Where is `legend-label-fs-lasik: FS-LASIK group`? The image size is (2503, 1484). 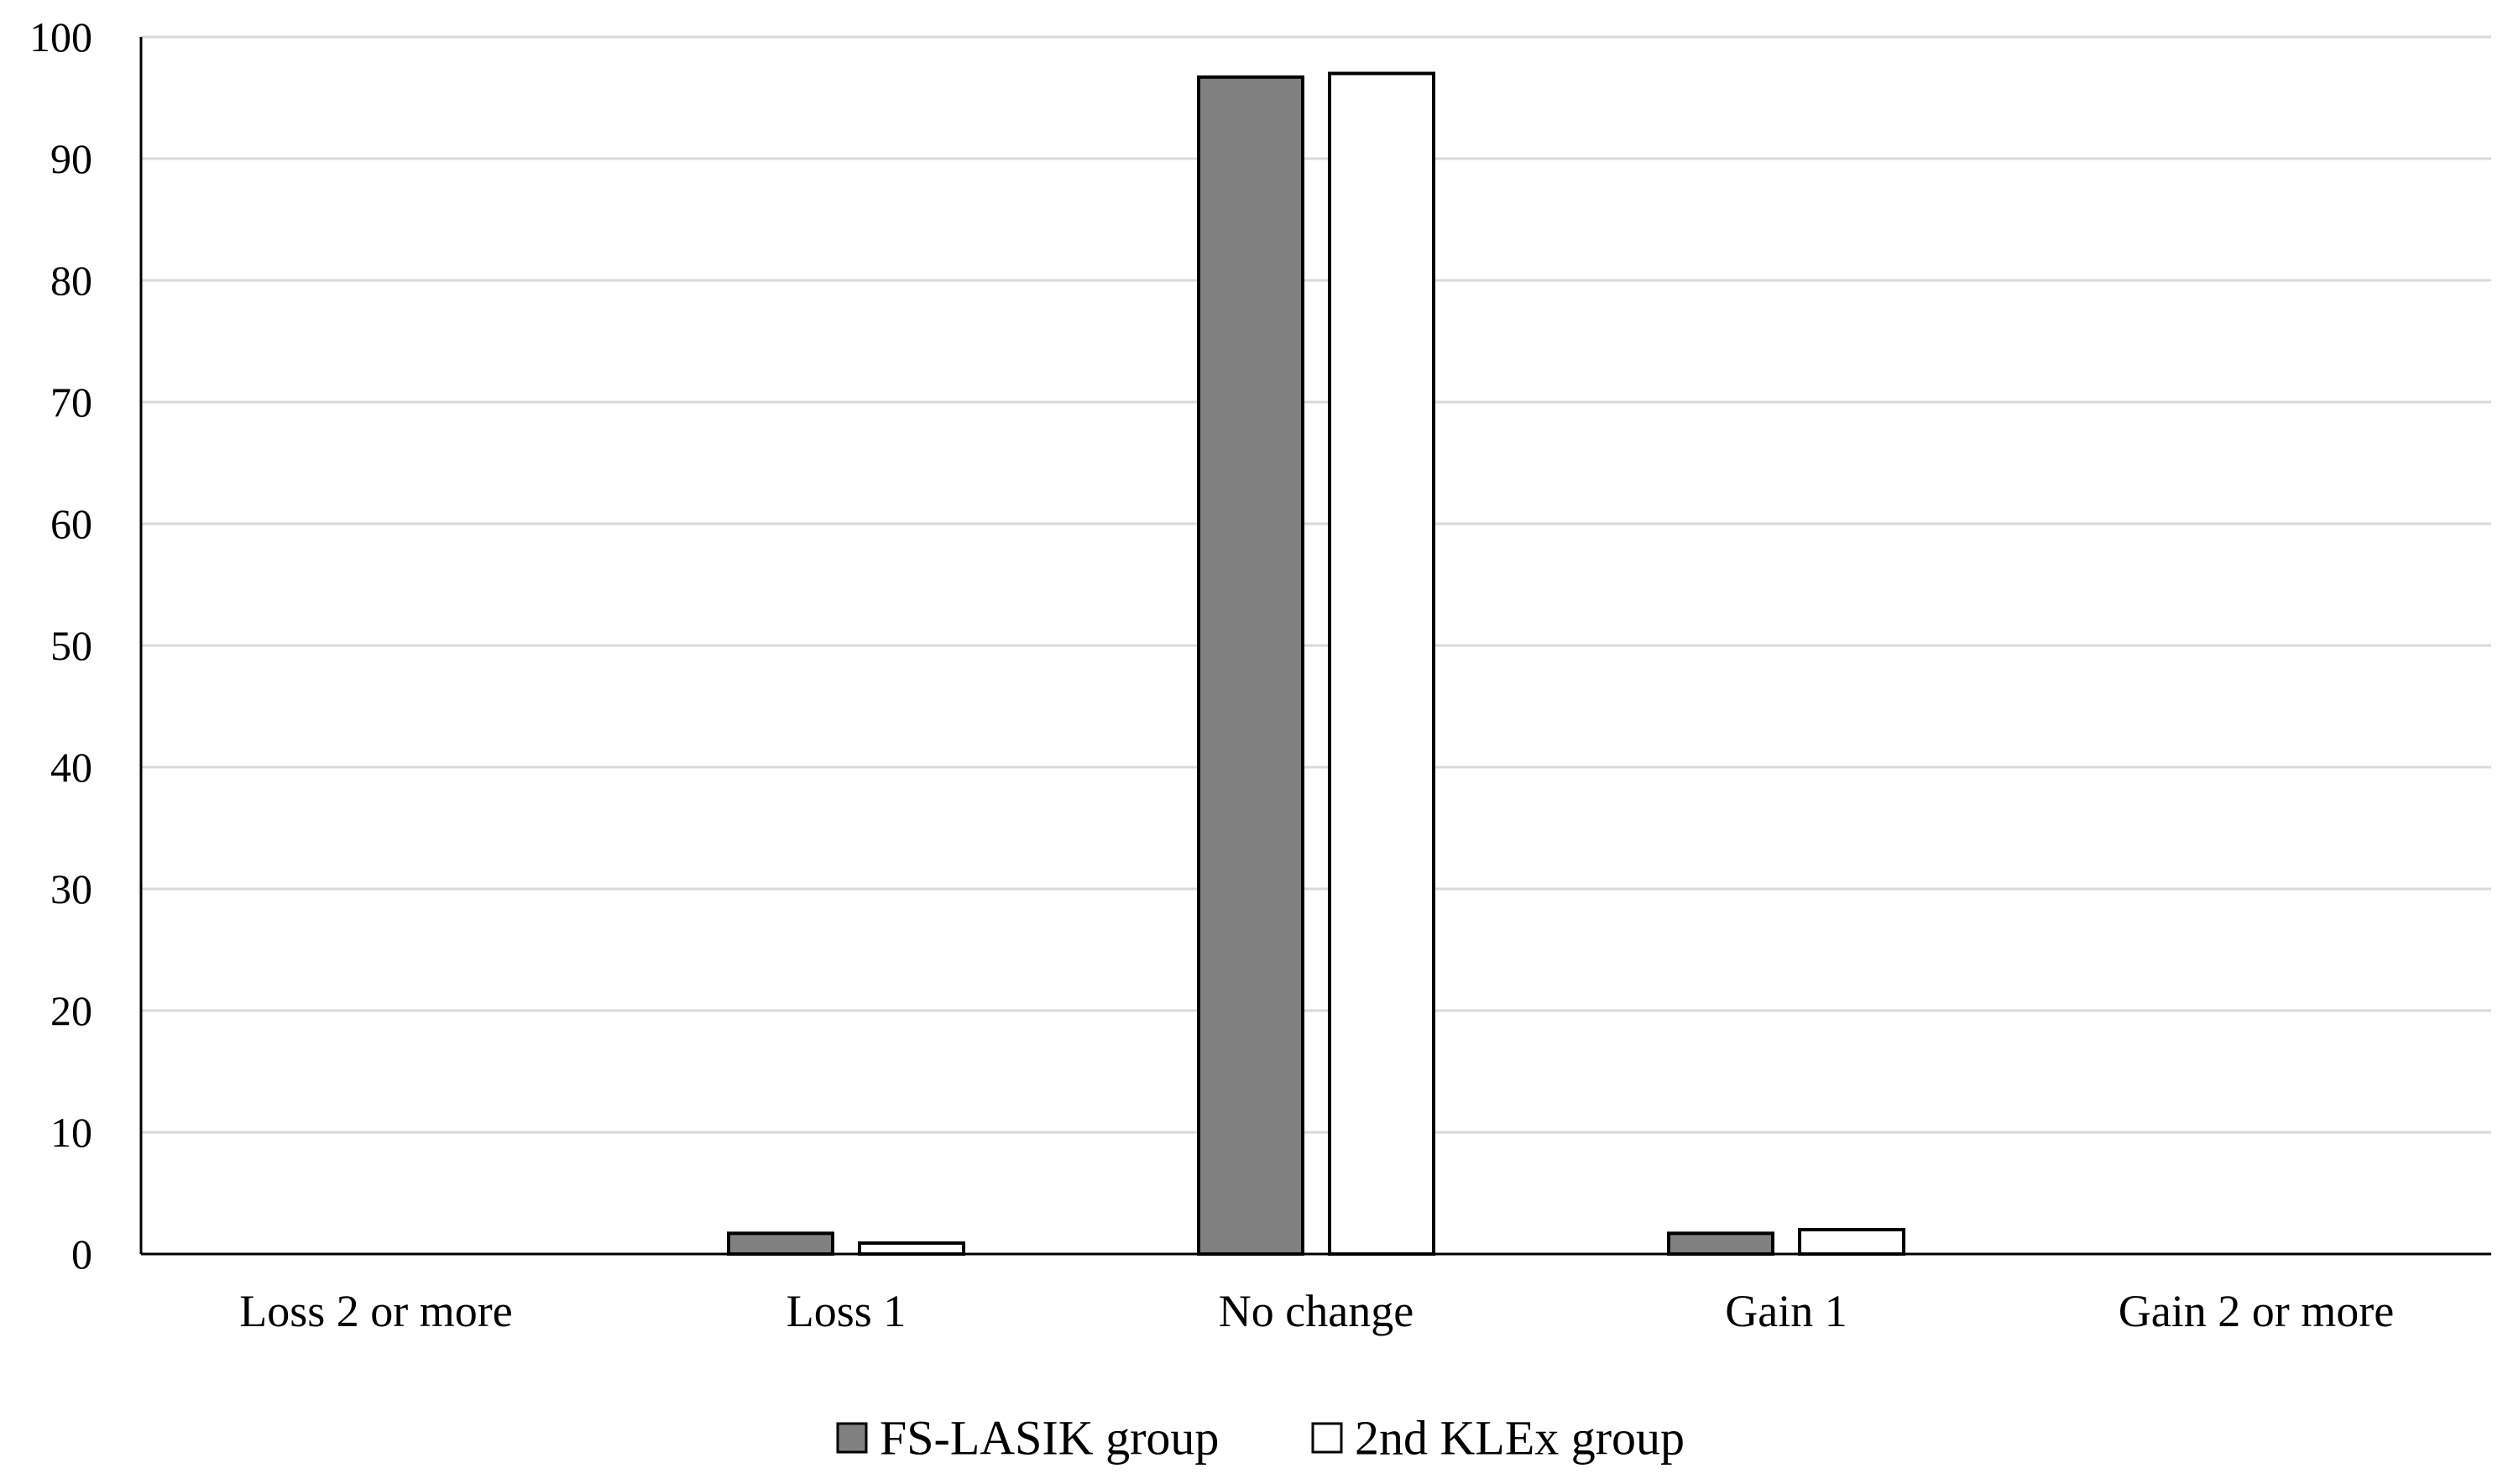 legend-label-fs-lasik: FS-LASIK group is located at coordinates (1049, 1438).